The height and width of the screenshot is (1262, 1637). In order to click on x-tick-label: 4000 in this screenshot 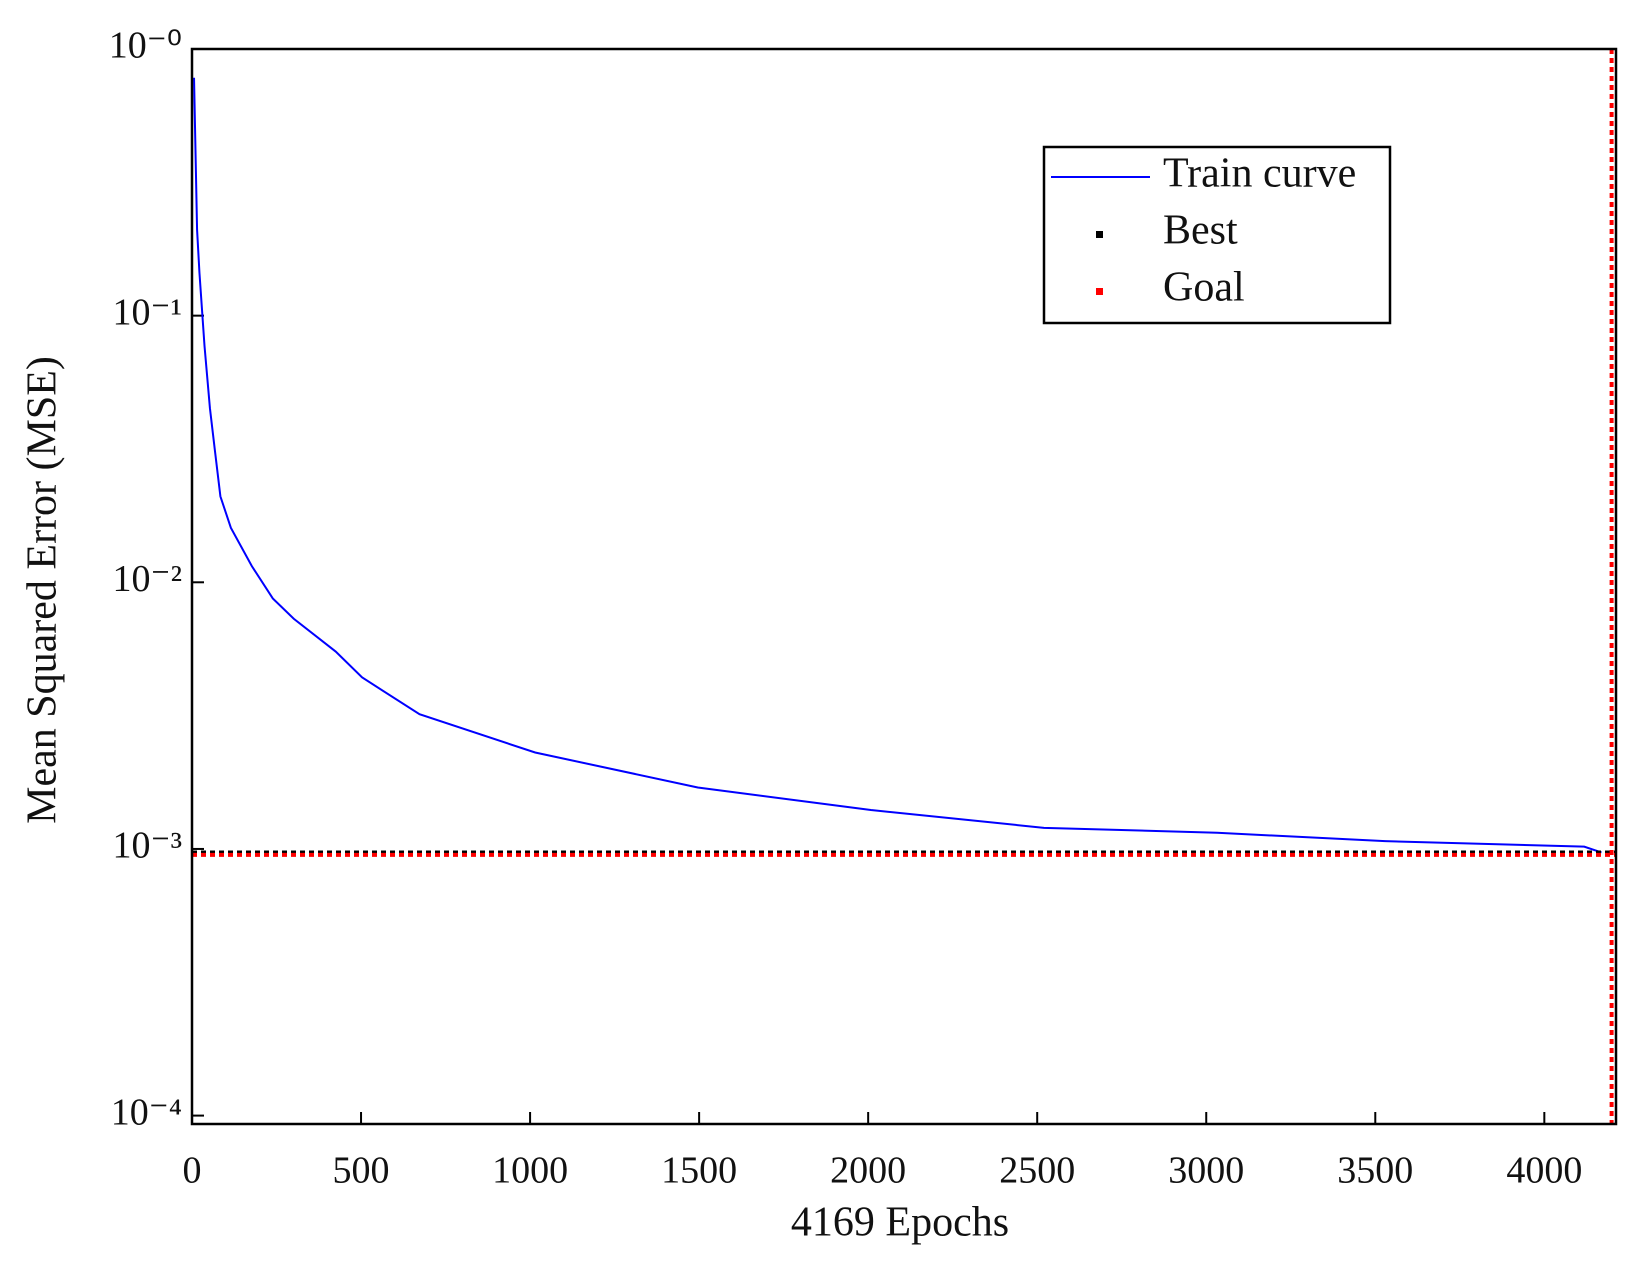, I will do `click(1544, 1171)`.